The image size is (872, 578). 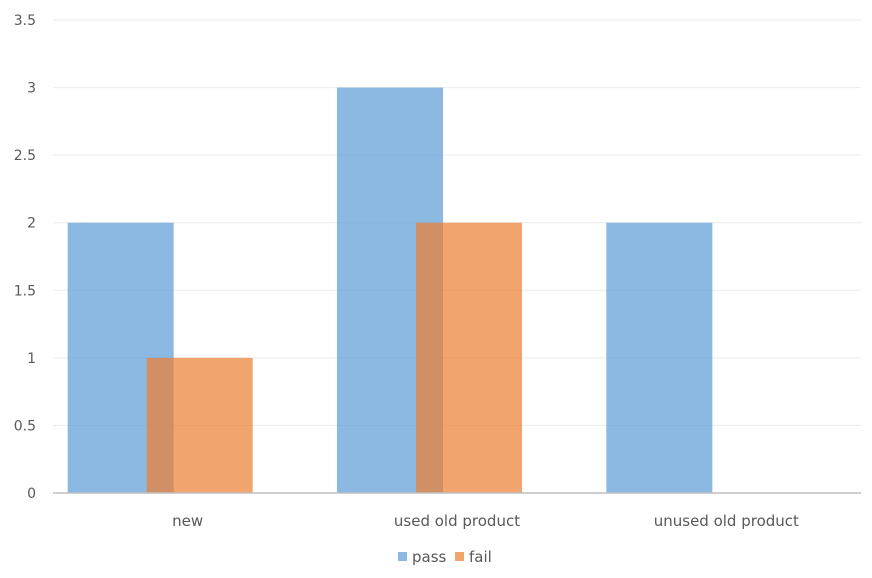 What do you see at coordinates (31, 224) in the screenshot?
I see `y-tick-label: 2` at bounding box center [31, 224].